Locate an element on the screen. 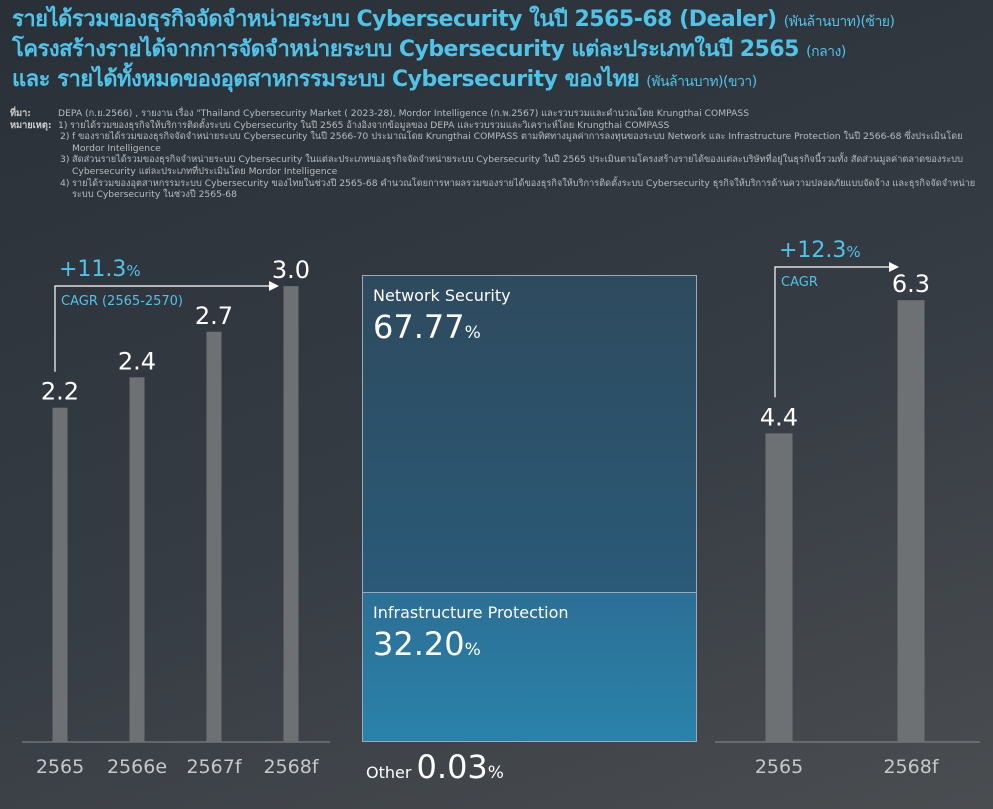 This screenshot has width=993, height=809. remark-label: หมายเหตุ: is located at coordinates (31, 125).